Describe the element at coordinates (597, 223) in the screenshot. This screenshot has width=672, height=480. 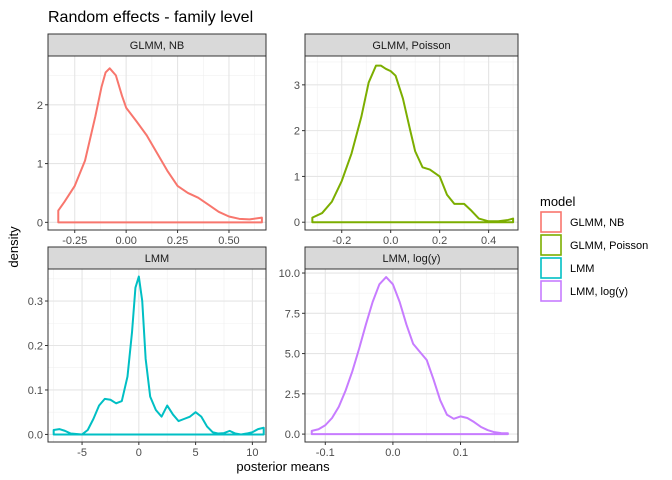
I see `legend-label: GLMM, NB` at that location.